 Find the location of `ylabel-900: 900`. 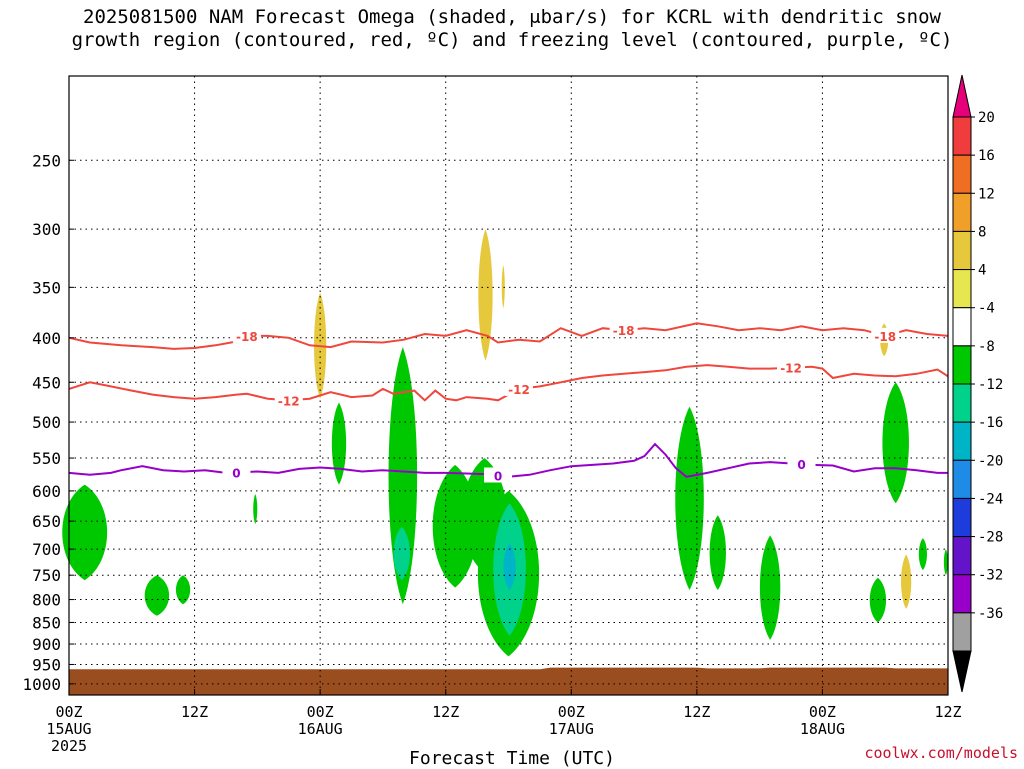

ylabel-900: 900 is located at coordinates (46, 644).